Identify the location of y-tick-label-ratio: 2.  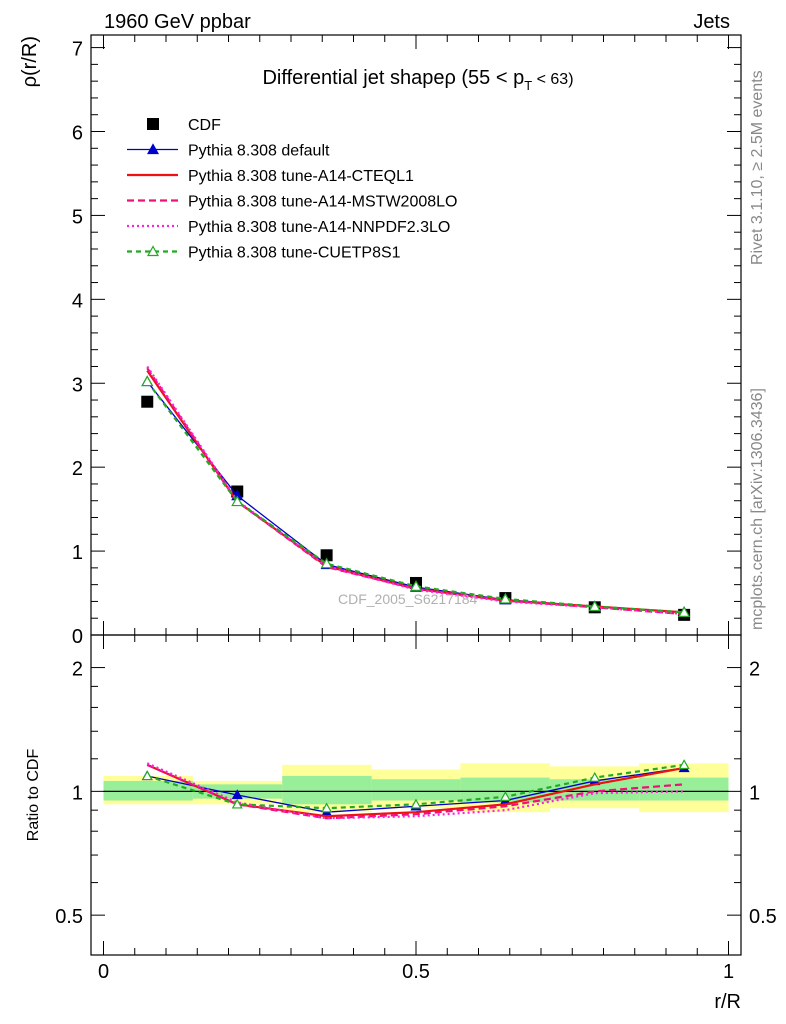
(77, 670).